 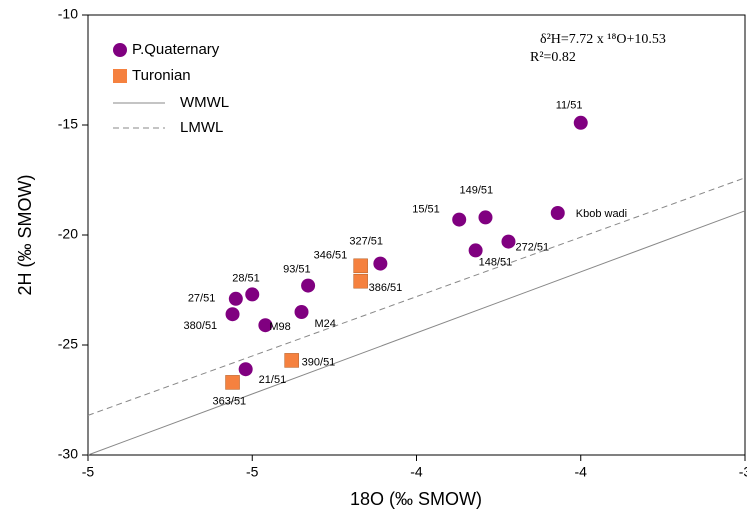 I want to click on legend-label: LMWL, so click(x=201, y=127).